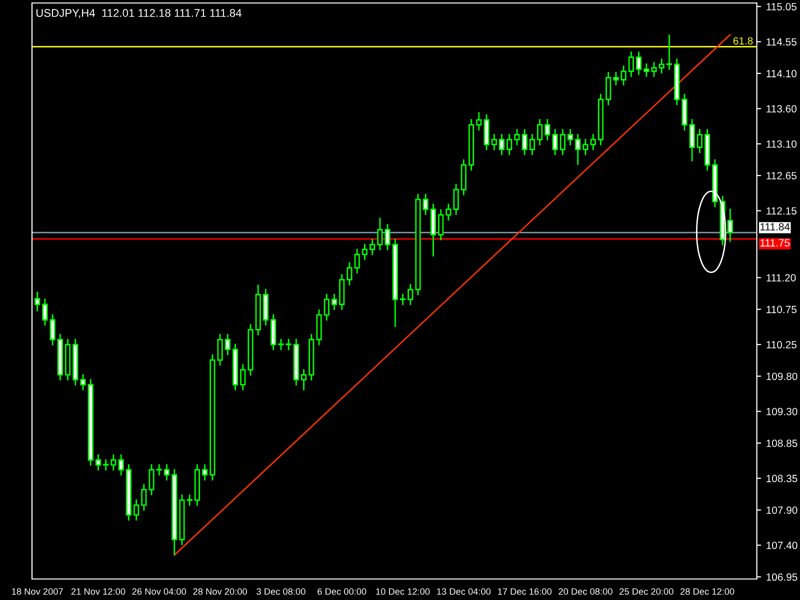 Image resolution: width=800 pixels, height=600 pixels. I want to click on annotation: 61.8, so click(743, 41).